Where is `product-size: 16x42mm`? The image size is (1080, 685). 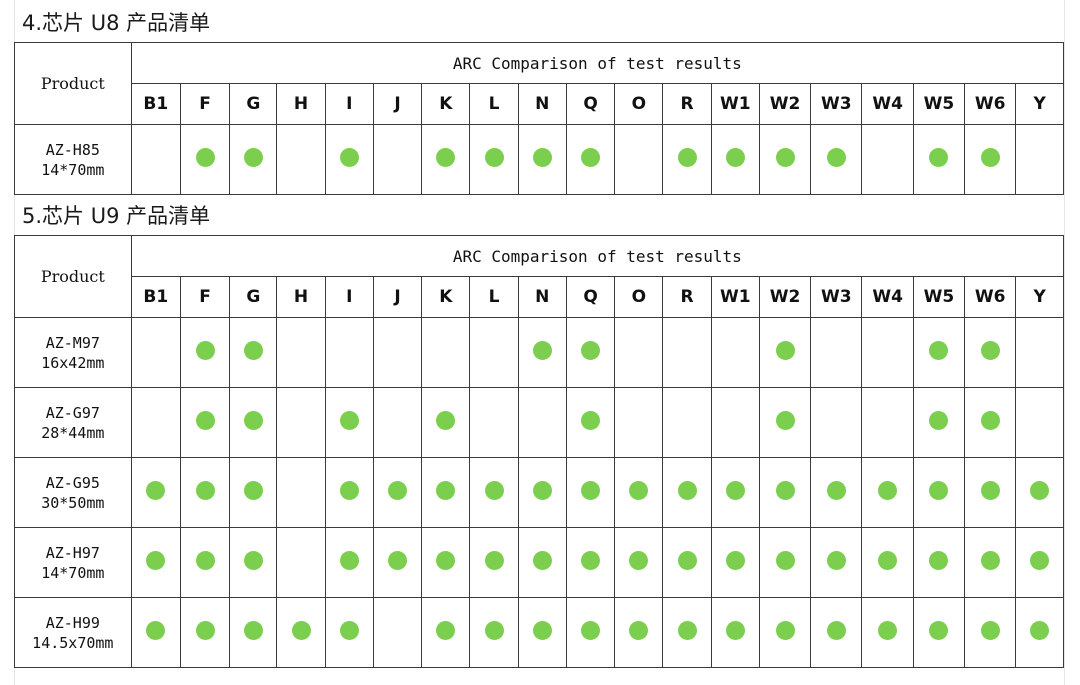 product-size: 16x42mm is located at coordinates (73, 362).